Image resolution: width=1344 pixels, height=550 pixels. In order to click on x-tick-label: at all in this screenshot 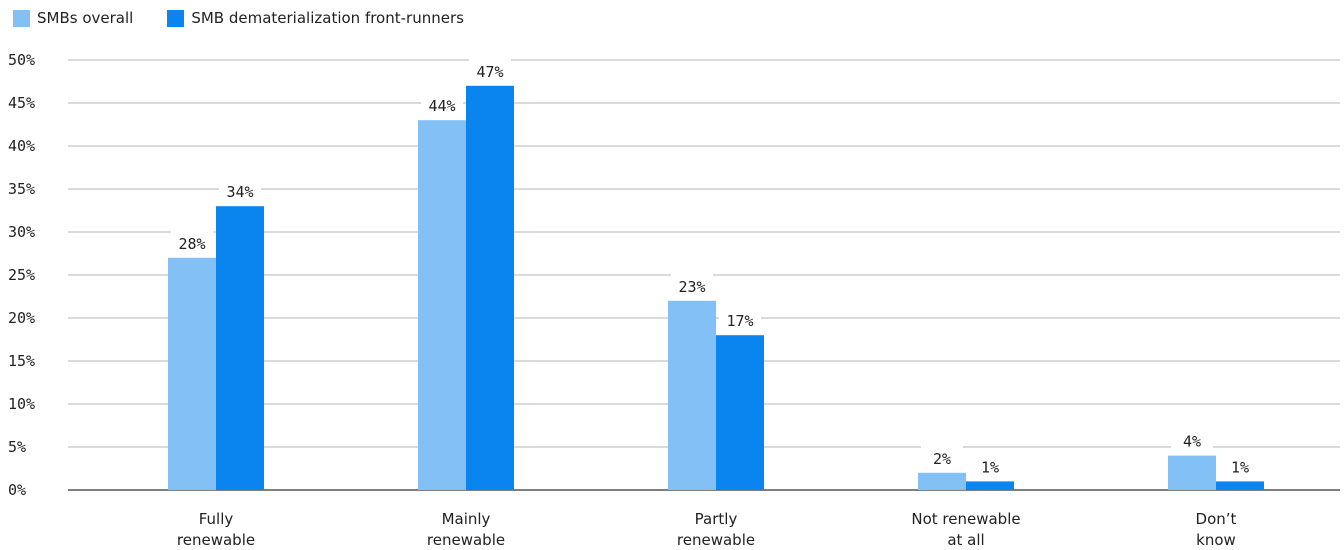, I will do `click(965, 540)`.